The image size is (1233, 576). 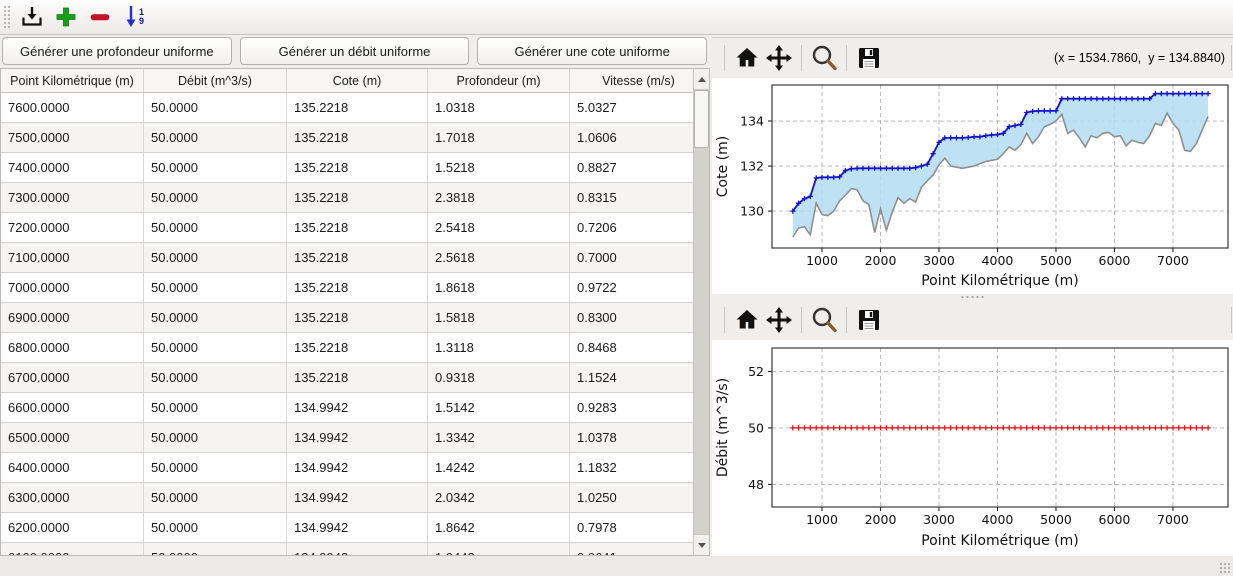 I want to click on table-cell: 1.1524, so click(x=638, y=377).